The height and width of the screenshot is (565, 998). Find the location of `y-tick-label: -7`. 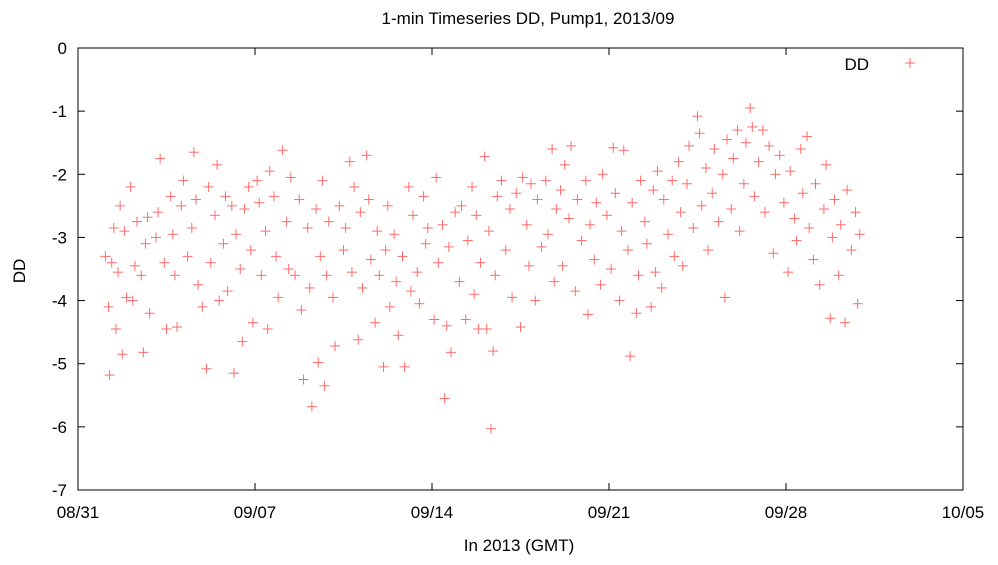

y-tick-label: -7 is located at coordinates (59, 490).